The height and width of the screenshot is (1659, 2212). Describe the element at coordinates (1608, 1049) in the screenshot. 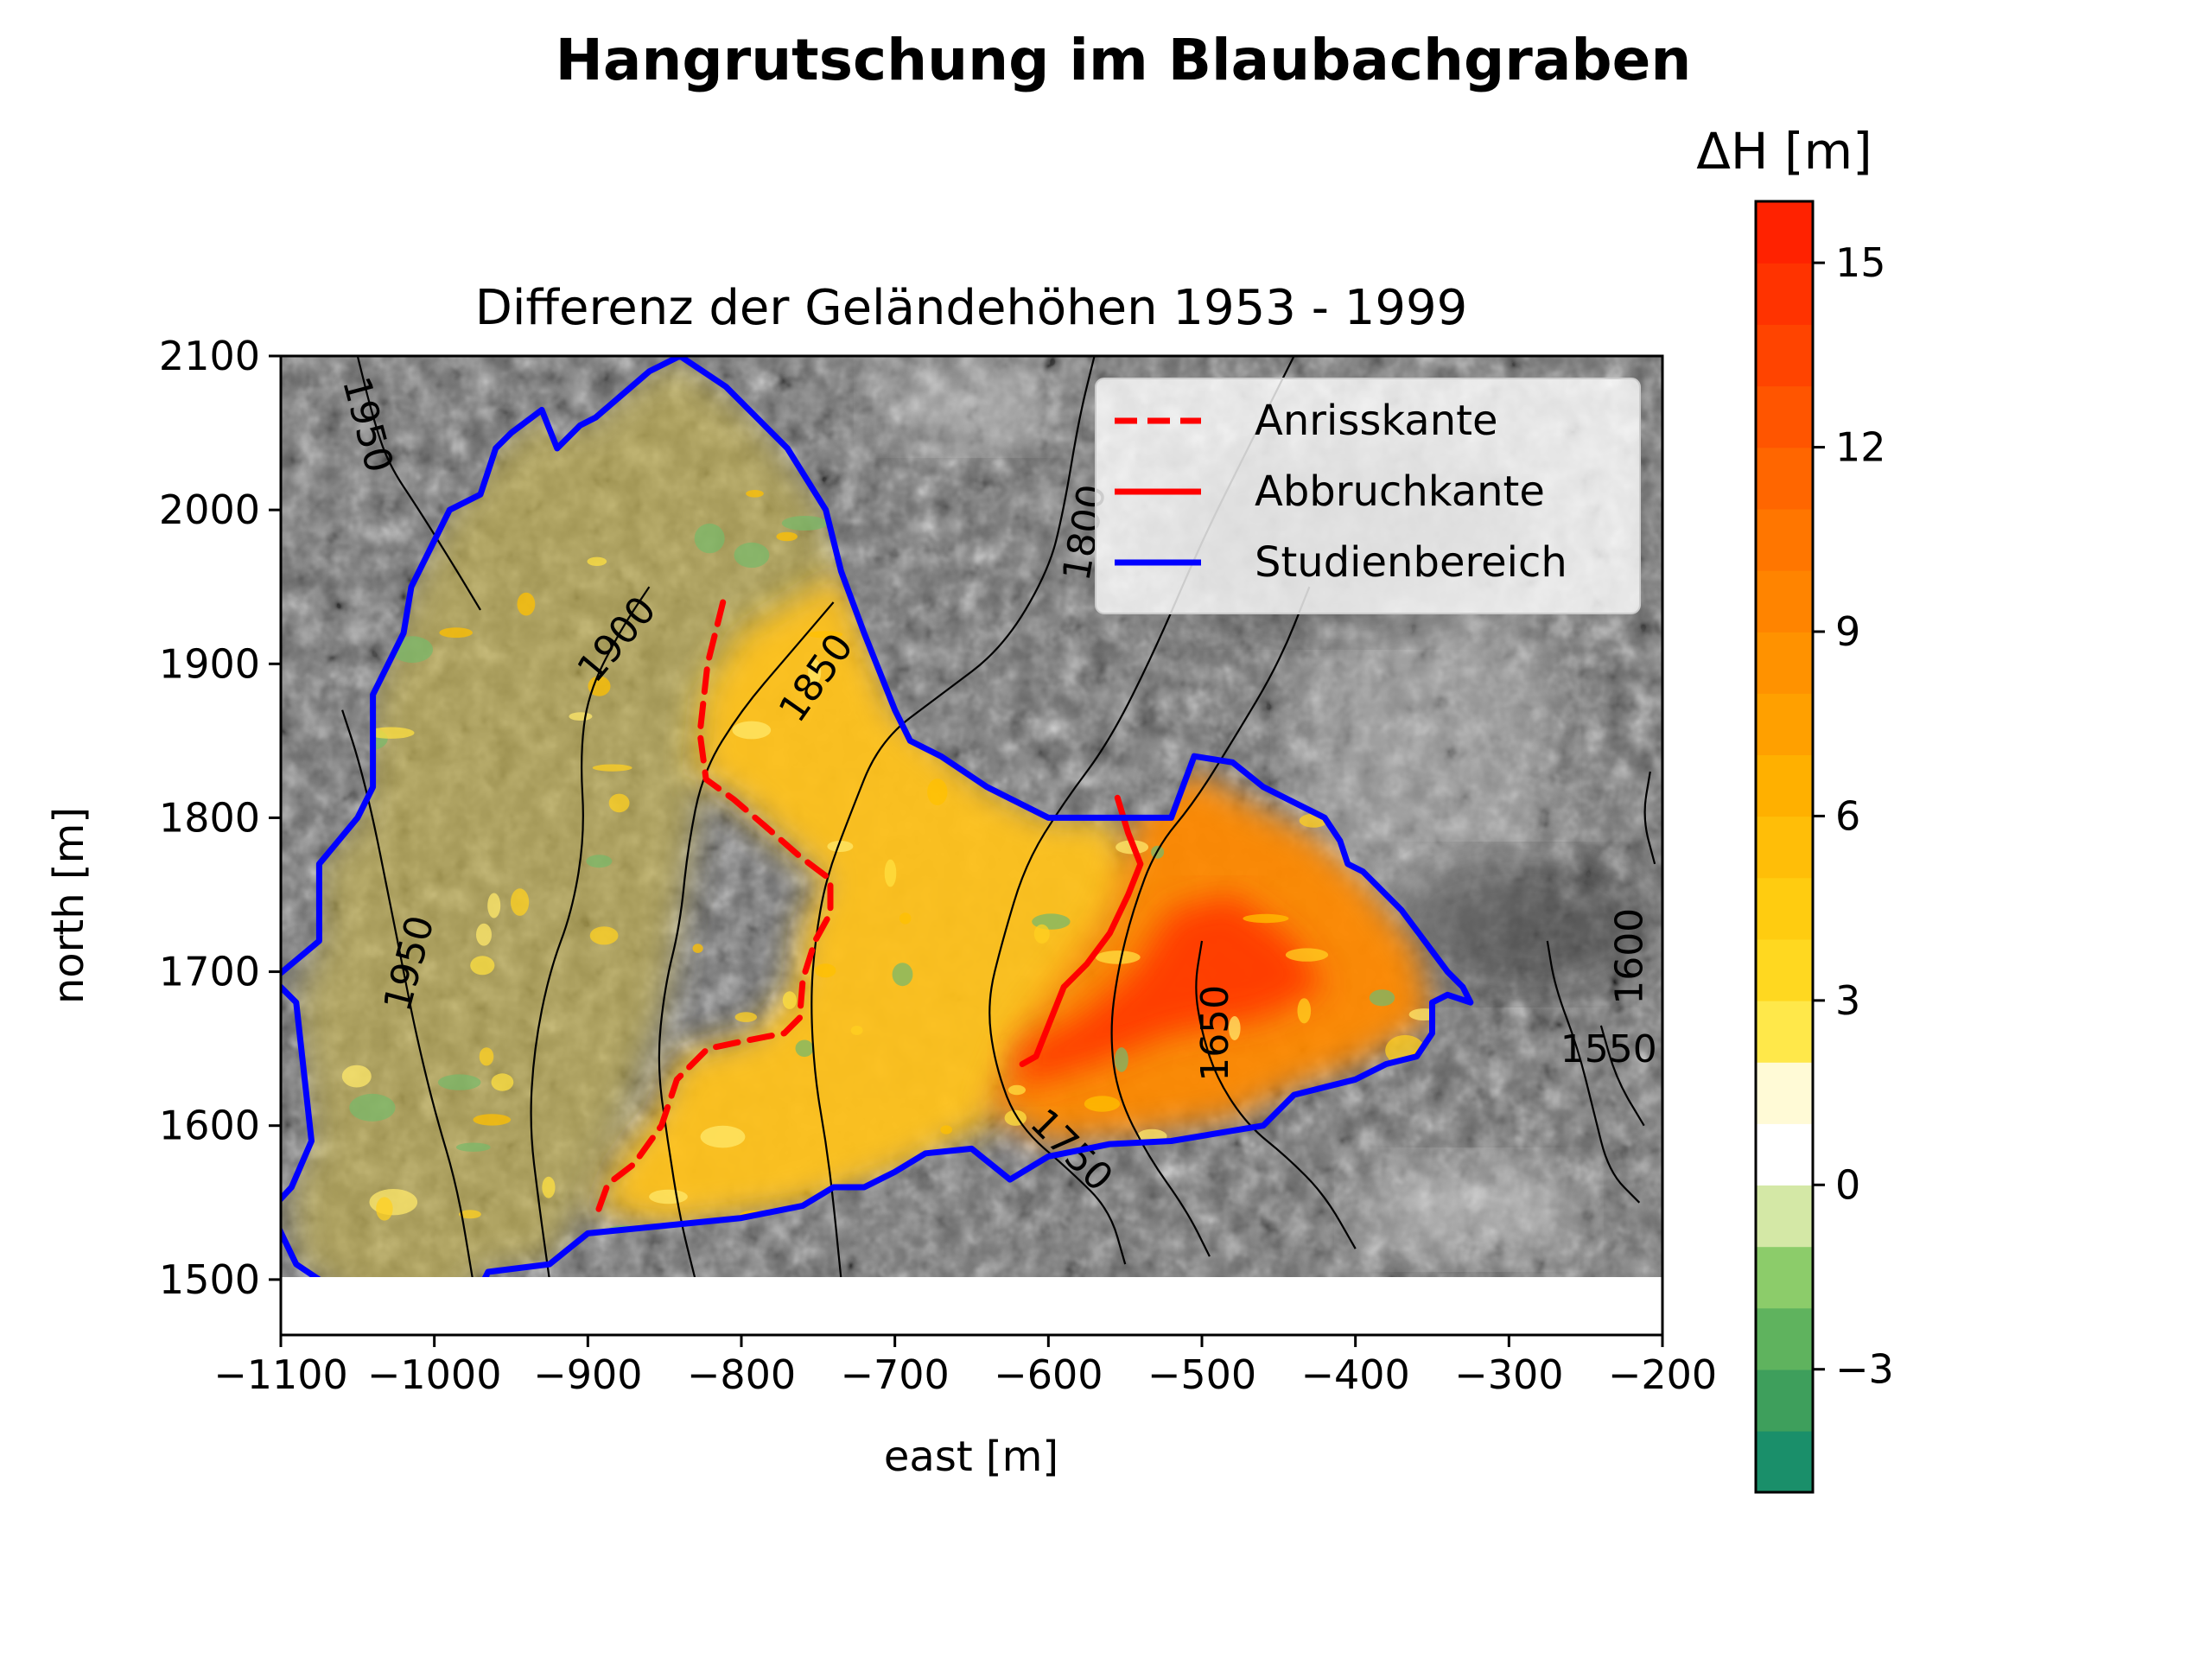

I see `contour-label: 1550` at that location.